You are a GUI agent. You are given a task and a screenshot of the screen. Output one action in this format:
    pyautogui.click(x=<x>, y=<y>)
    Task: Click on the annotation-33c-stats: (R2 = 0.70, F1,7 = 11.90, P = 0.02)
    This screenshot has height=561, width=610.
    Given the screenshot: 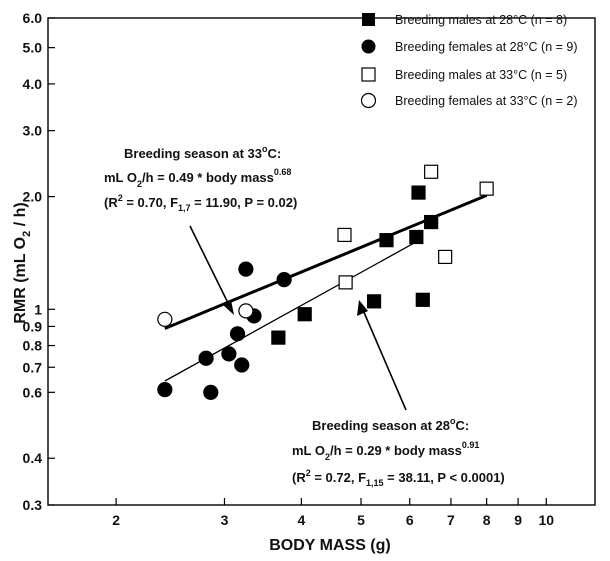 What is the action you would take?
    pyautogui.click(x=200, y=203)
    